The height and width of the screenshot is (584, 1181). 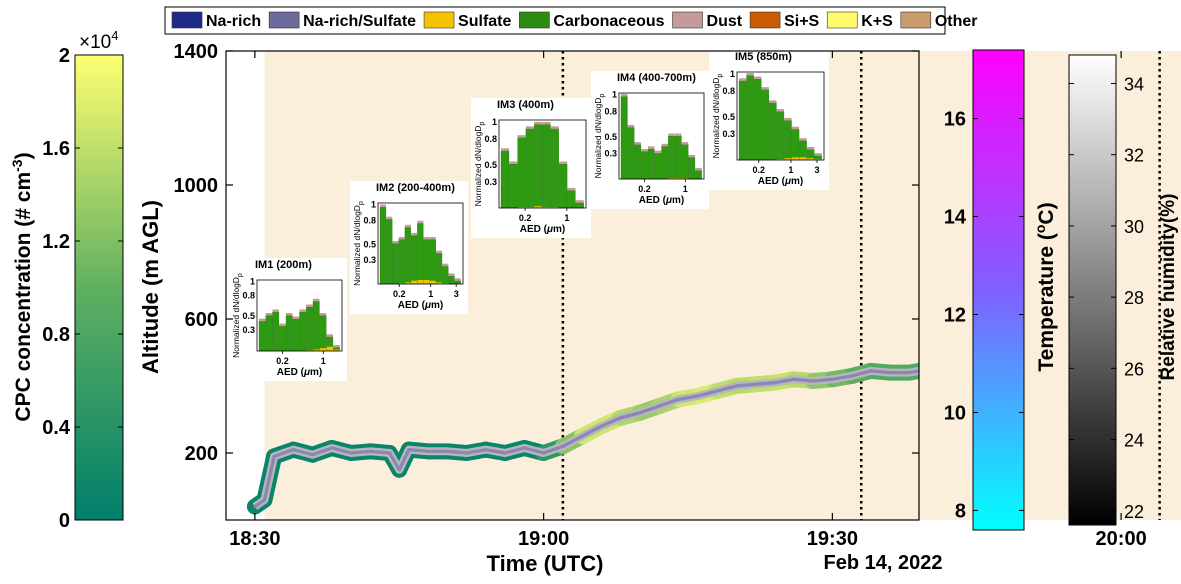 I want to click on temperature-tick-label: 8, so click(x=960, y=511).